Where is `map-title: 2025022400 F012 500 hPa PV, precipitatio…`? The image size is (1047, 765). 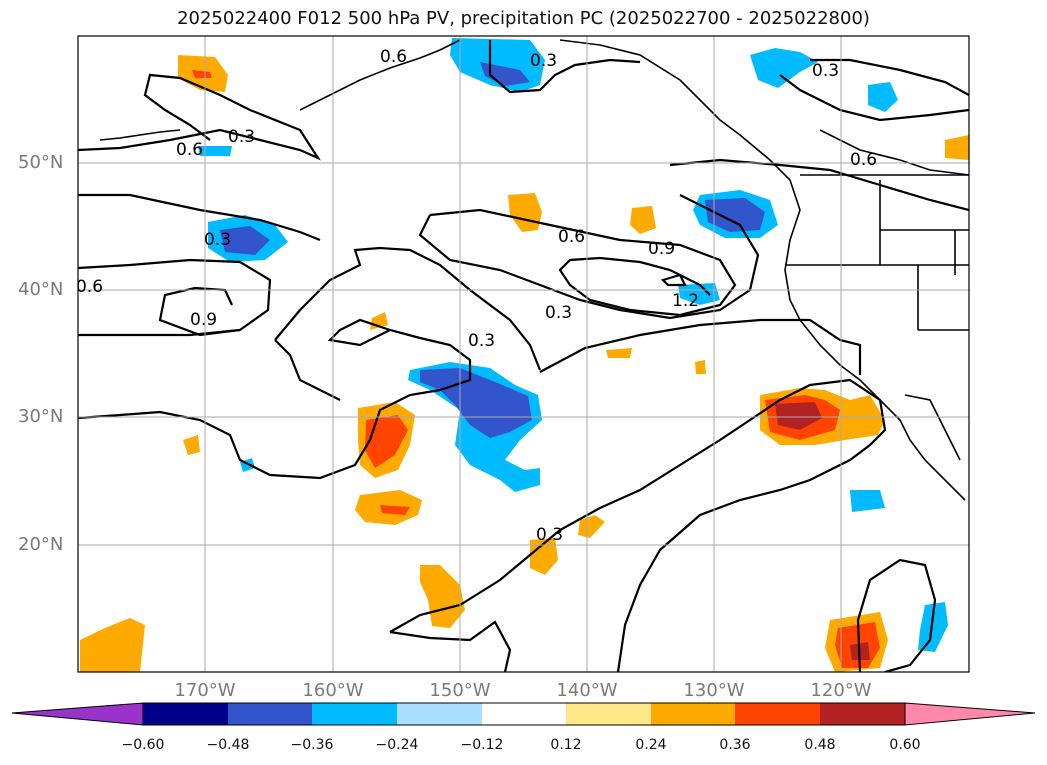 map-title: 2025022400 F012 500 hPa PV, precipitatio… is located at coordinates (523, 18).